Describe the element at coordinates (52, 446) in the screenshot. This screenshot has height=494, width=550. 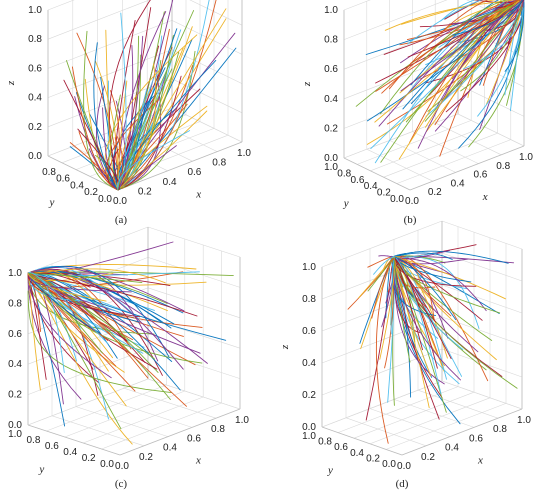
I see `y-tick-label: 0.6` at that location.